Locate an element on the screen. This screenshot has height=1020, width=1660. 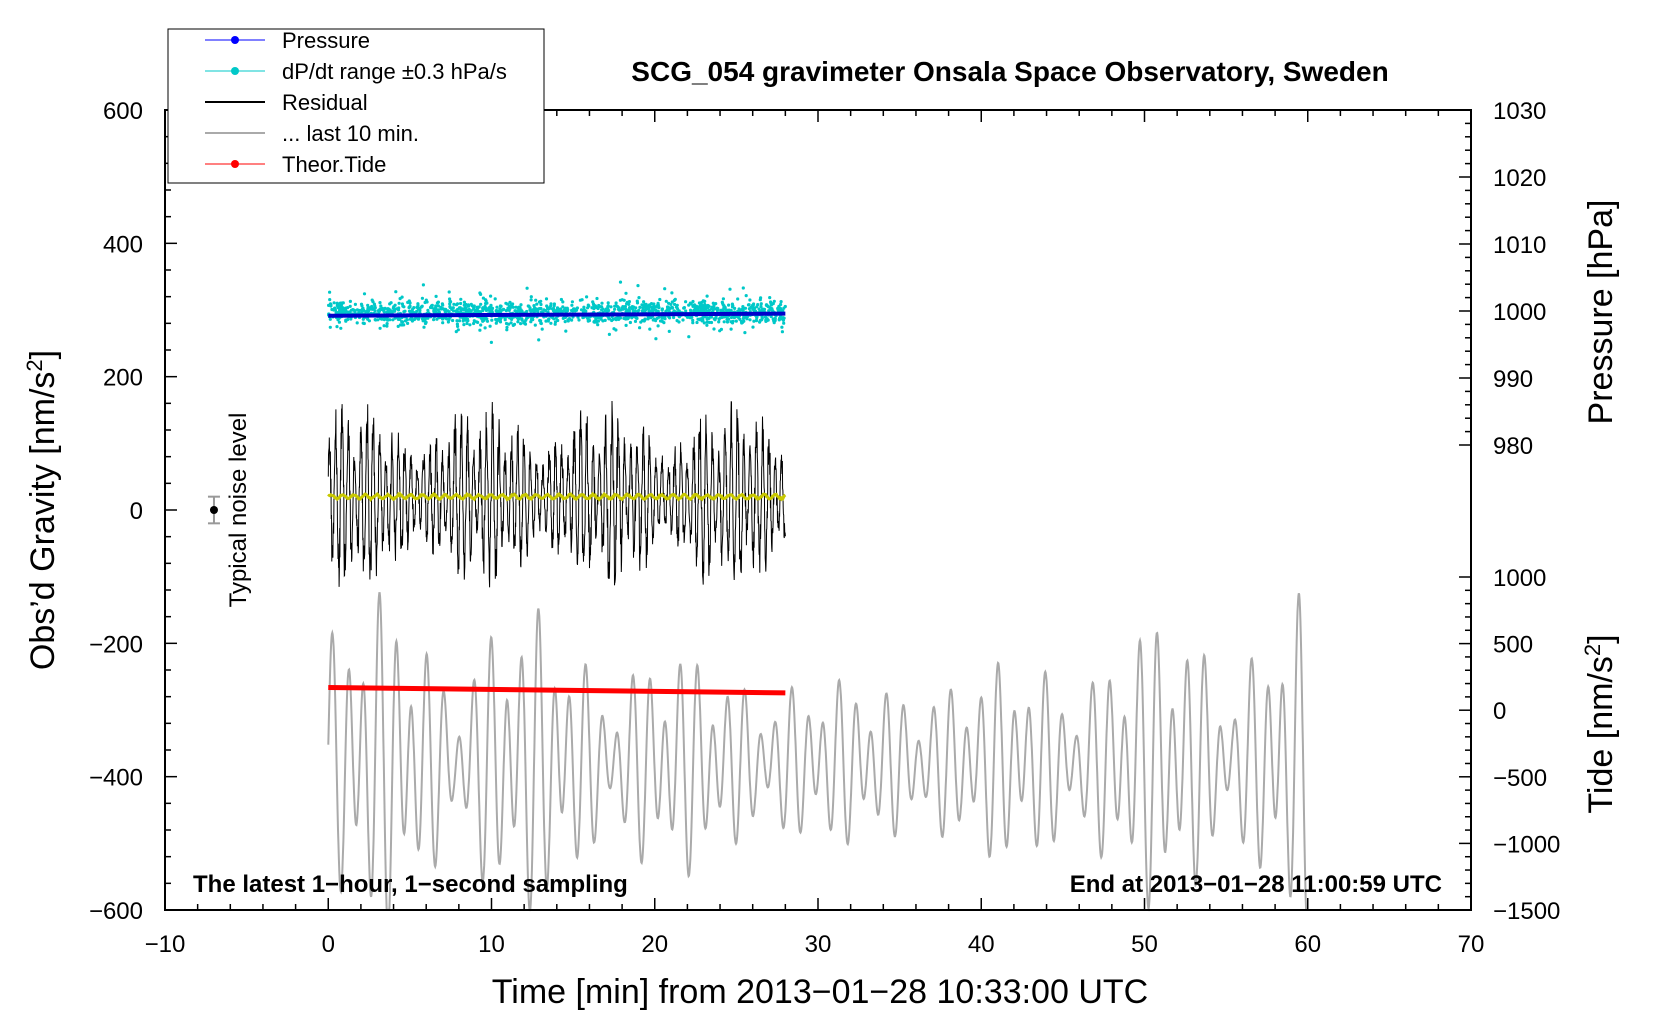
series-theor-tide is located at coordinates (557, 690).